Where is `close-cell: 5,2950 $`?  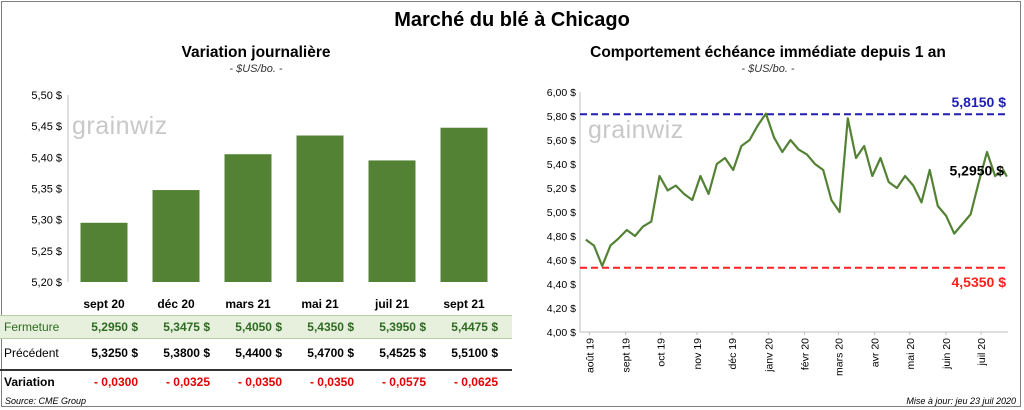 close-cell: 5,2950 $ is located at coordinates (114, 327).